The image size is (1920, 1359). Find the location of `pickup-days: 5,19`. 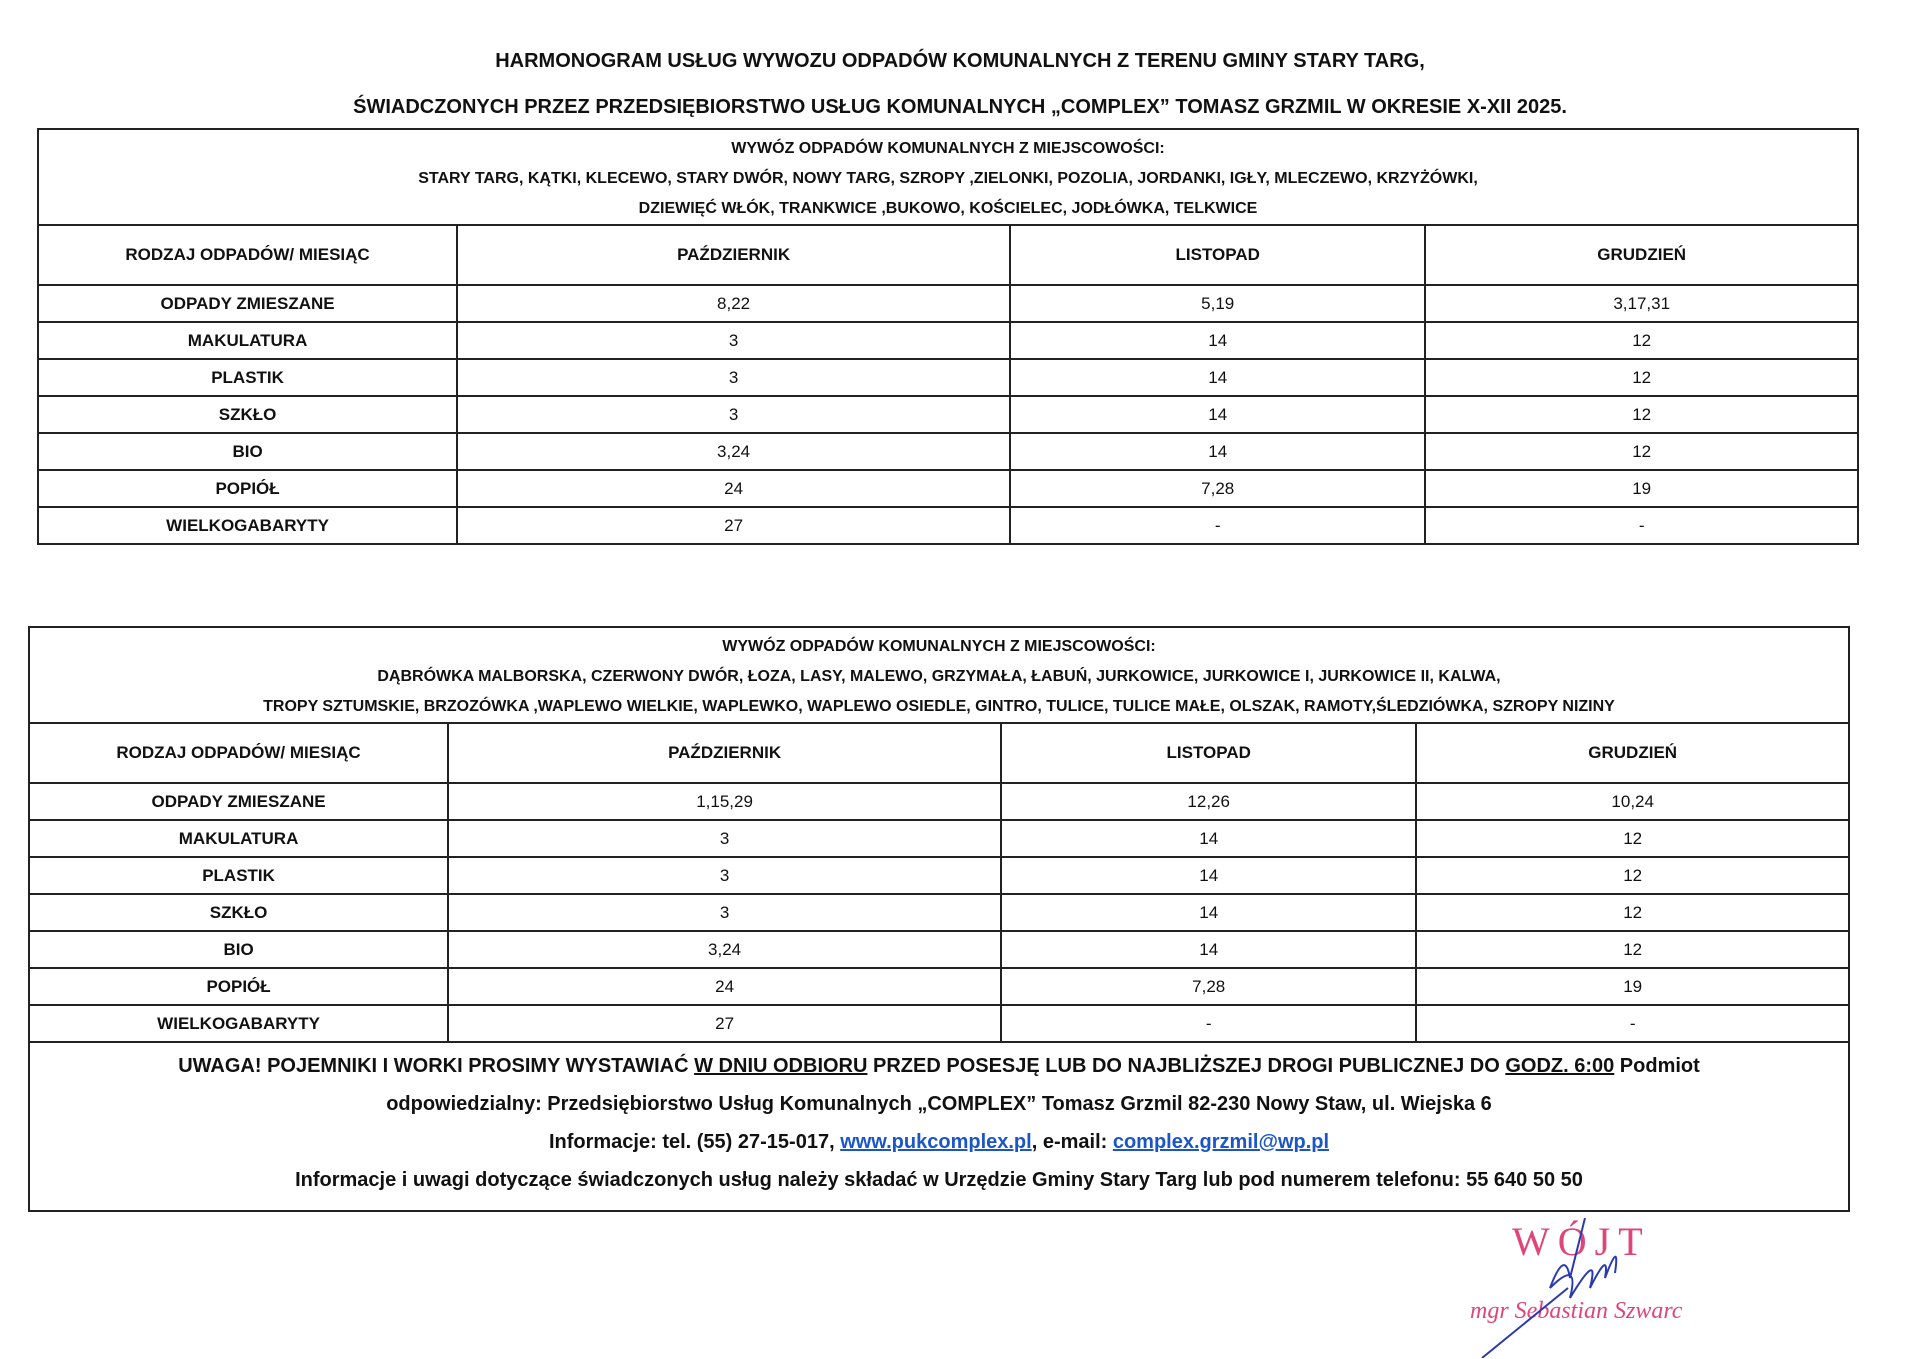

pickup-days: 5,19 is located at coordinates (1218, 303).